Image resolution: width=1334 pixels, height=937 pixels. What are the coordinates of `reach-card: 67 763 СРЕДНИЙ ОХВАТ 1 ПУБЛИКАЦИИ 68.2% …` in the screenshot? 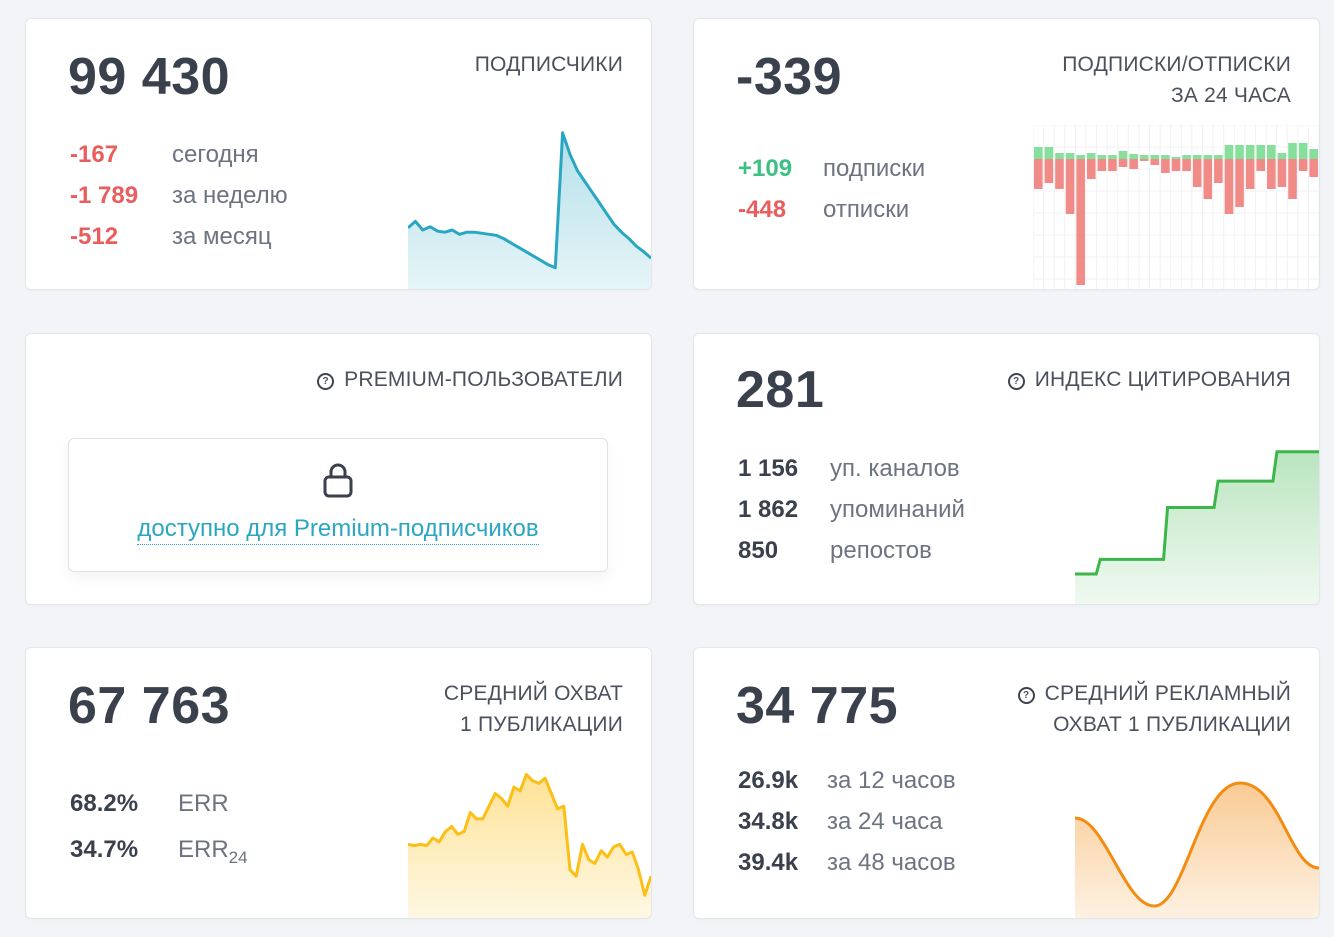 It's located at (338, 783).